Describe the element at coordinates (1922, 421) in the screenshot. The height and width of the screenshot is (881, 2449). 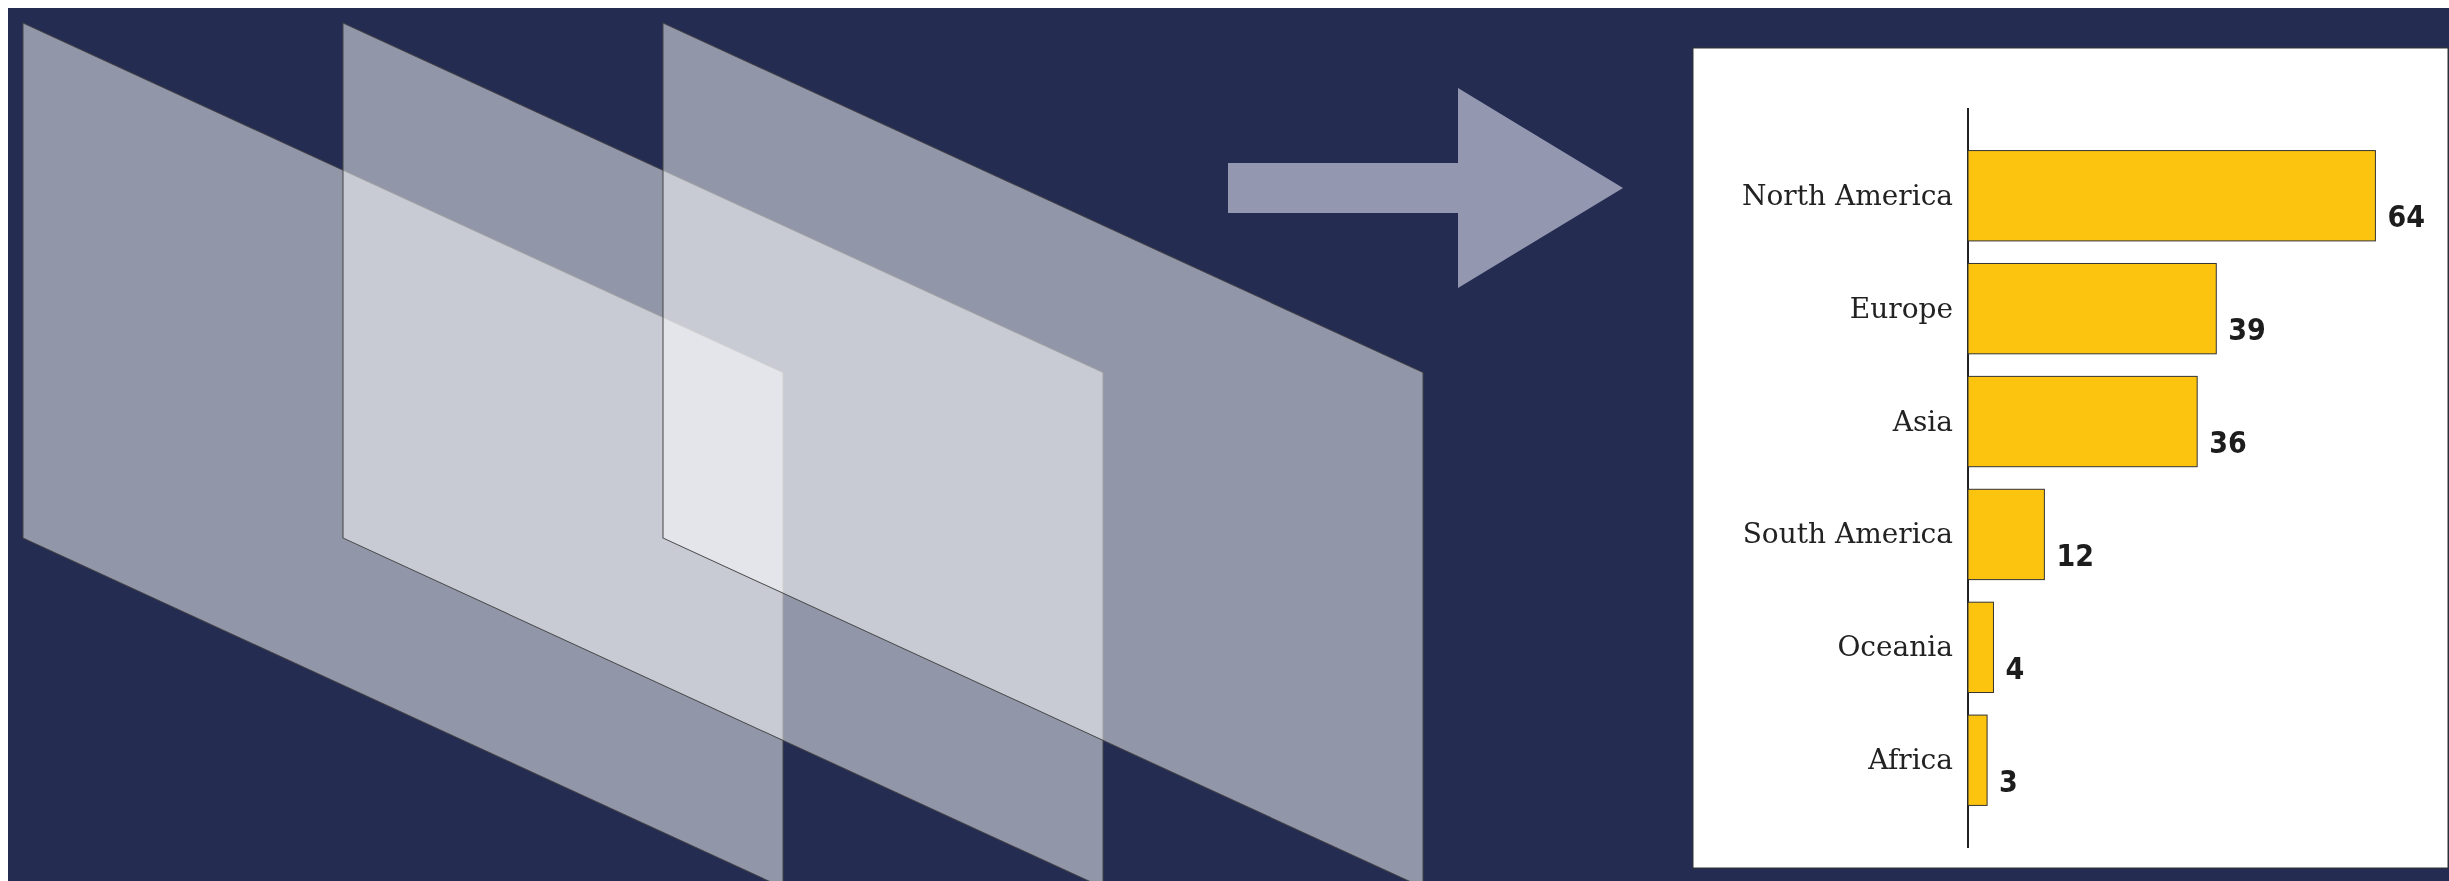
I see `y-tick-label: Asia` at that location.